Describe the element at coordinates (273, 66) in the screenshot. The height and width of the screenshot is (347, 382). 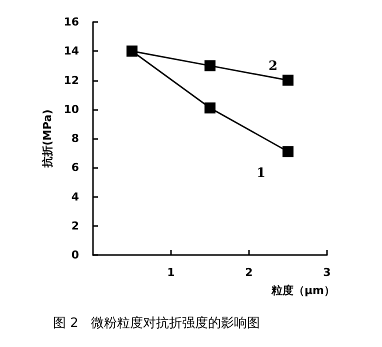
I see `series-label: 2` at that location.